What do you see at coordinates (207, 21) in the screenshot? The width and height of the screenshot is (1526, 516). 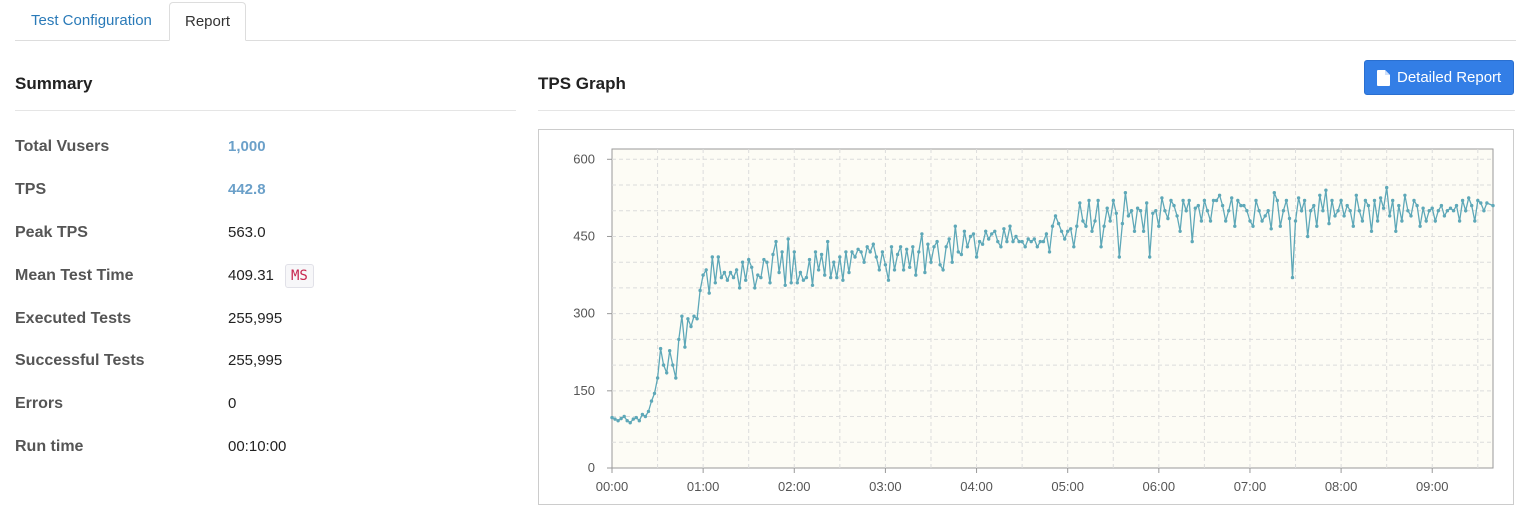 I see `tab-report: Report` at bounding box center [207, 21].